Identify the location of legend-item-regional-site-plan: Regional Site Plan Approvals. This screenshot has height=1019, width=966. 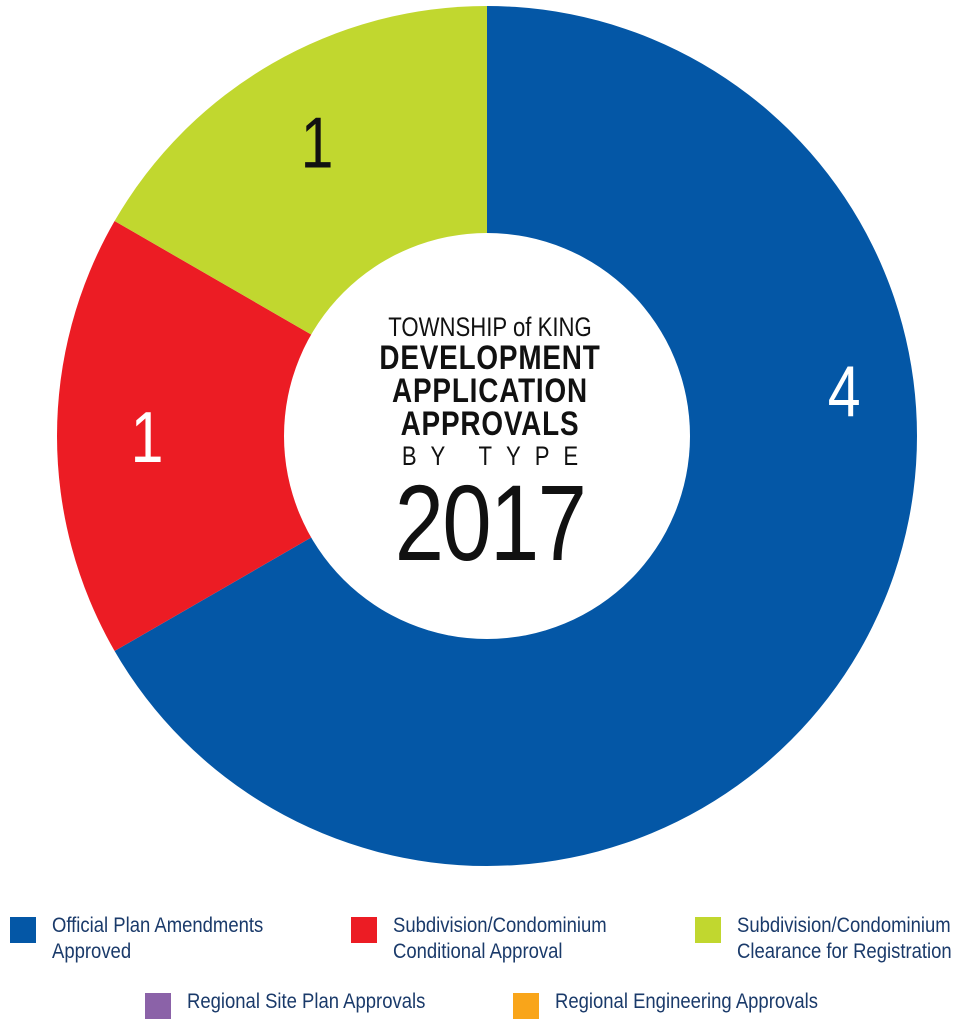
(301, 1004).